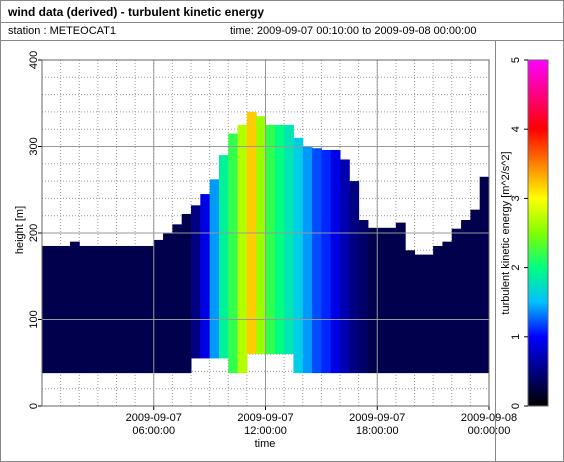 This screenshot has width=564, height=462. I want to click on colorbar-tick-label: 4, so click(516, 129).